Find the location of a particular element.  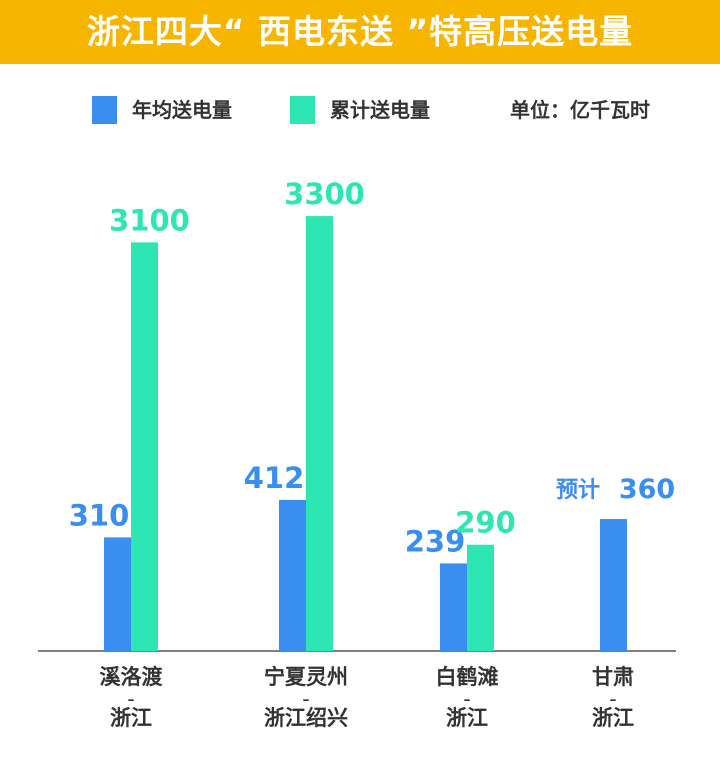

title-bar is located at coordinates (360, 32).